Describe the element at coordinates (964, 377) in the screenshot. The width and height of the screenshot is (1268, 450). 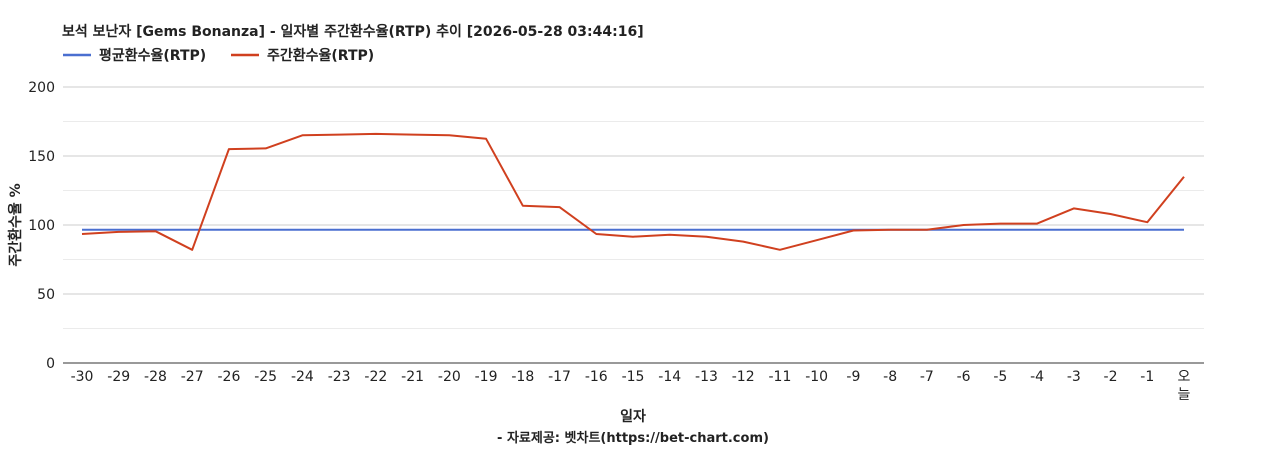
I see `x-tick-label: -6` at that location.